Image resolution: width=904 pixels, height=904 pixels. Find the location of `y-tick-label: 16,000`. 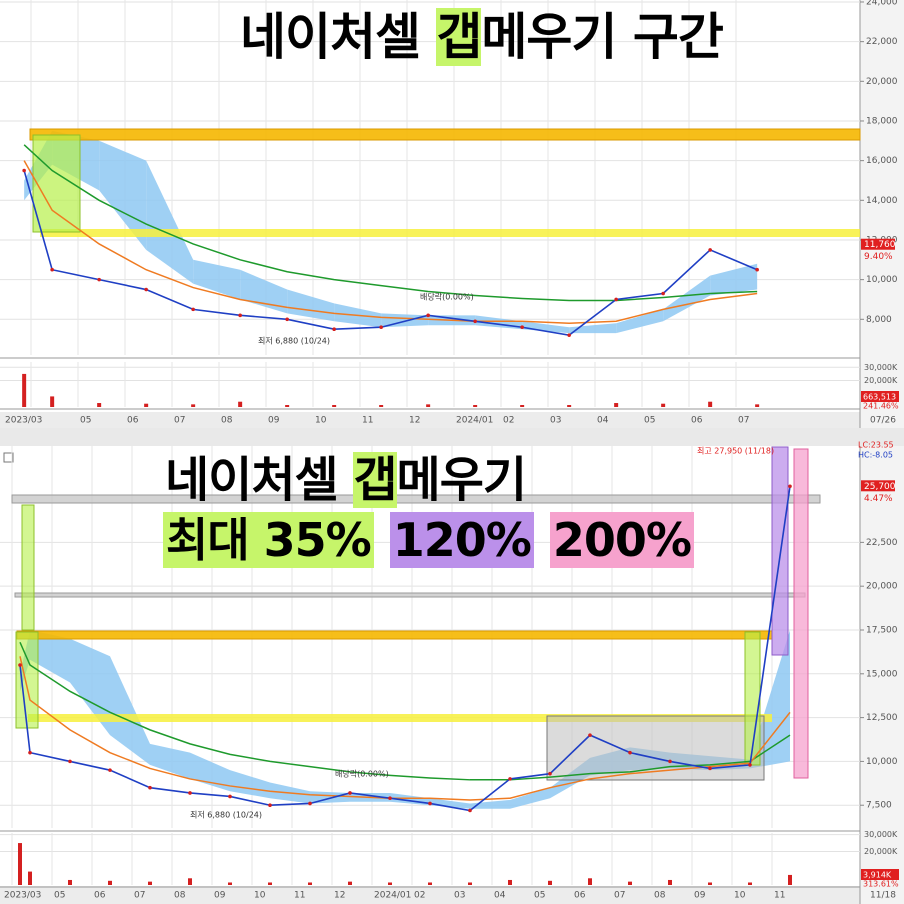

y-tick-label: 16,000 is located at coordinates (882, 161).